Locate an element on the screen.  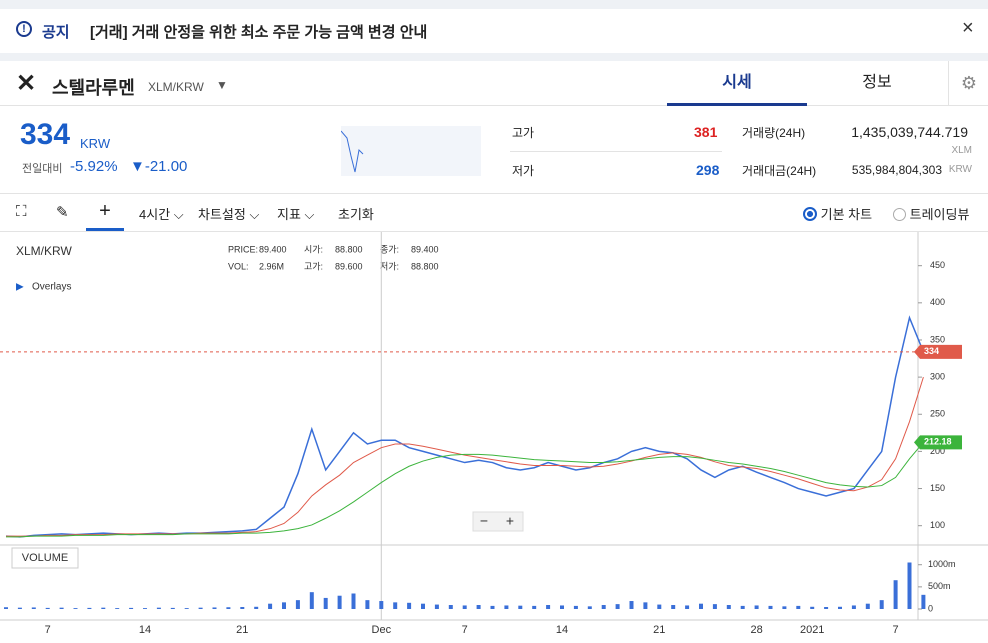
high-label: 고가 is located at coordinates (523, 133).